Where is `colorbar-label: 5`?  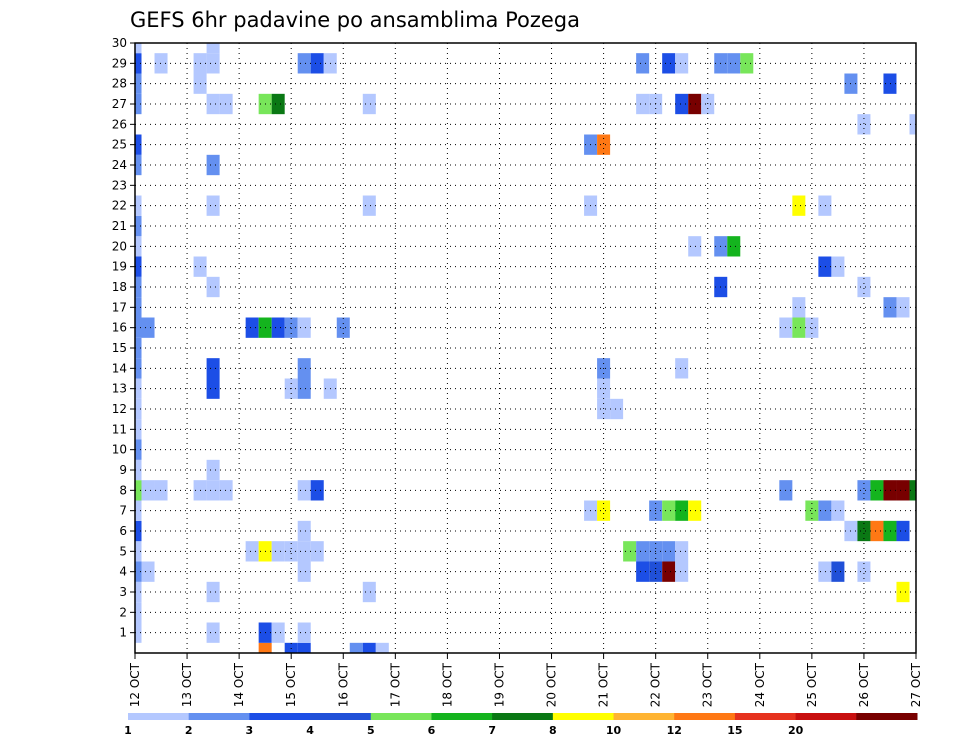 colorbar-label: 5 is located at coordinates (371, 730).